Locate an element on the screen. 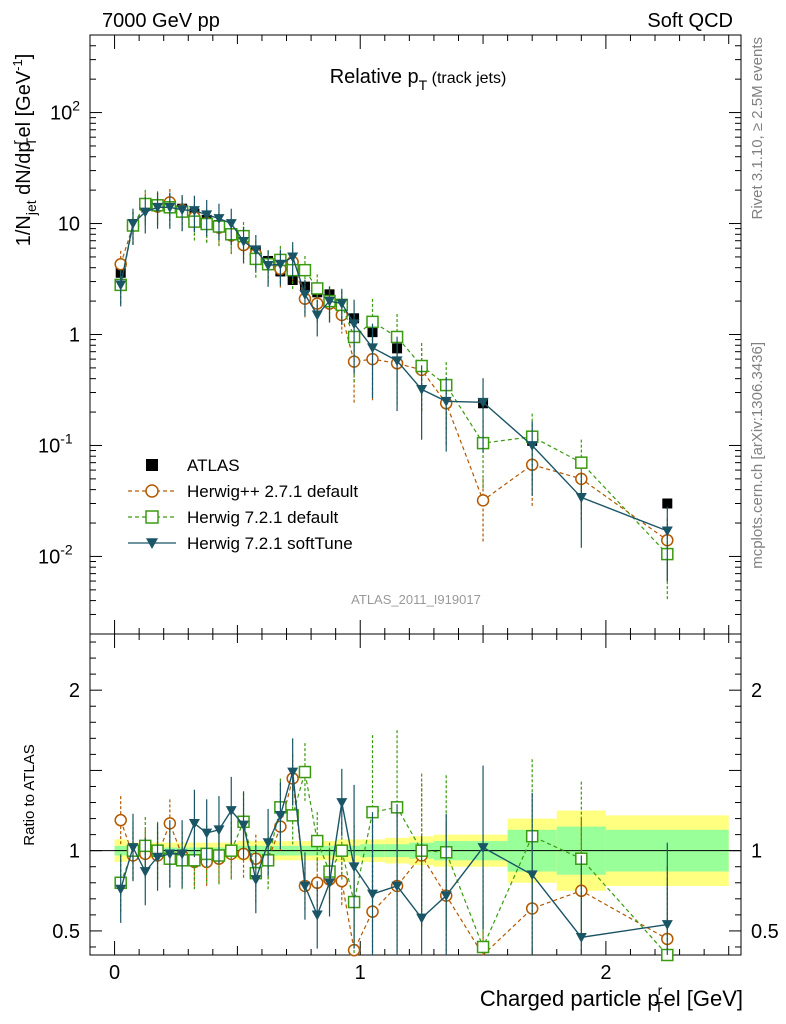 This screenshot has height=1024, width=786. main-y-axis-label: 1/Njet dN/dprTel [GeV-1] is located at coordinates (24, 150).